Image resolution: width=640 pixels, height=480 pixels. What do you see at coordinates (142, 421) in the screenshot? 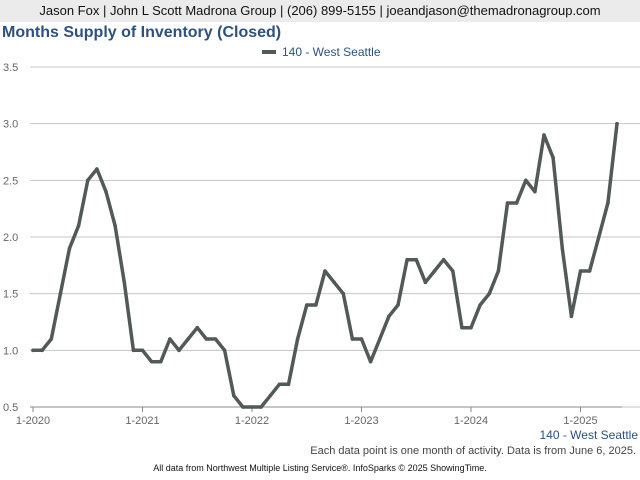
I see `x-tick-label: 1-2021` at bounding box center [142, 421].